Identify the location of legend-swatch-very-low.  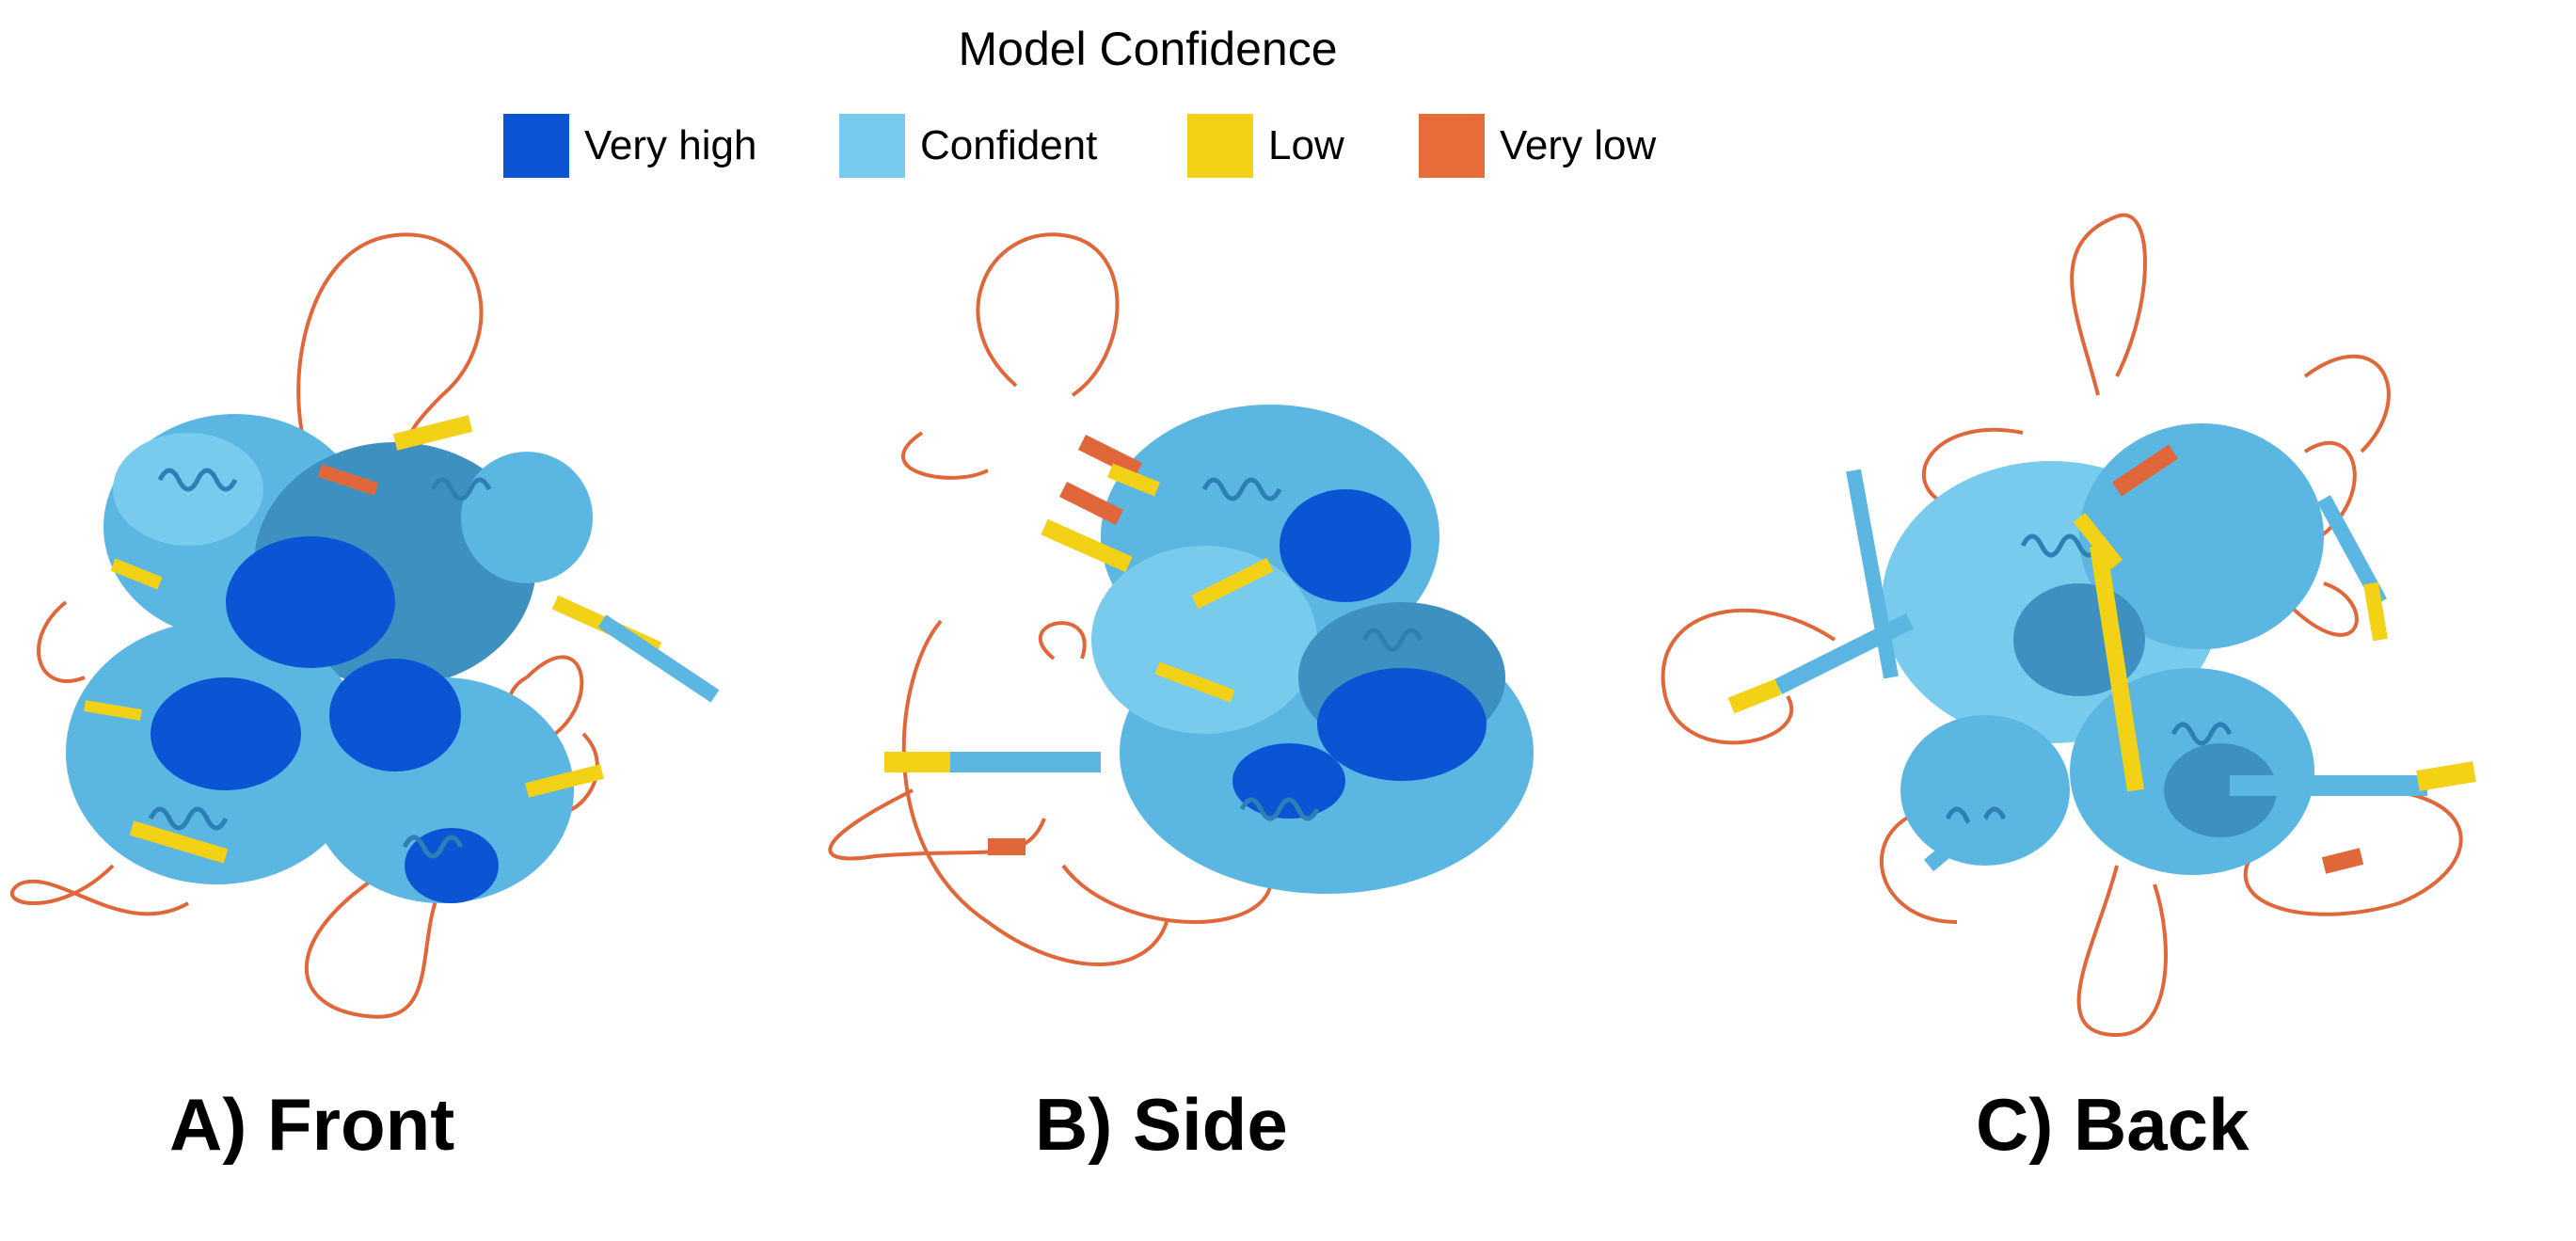
(1452, 146).